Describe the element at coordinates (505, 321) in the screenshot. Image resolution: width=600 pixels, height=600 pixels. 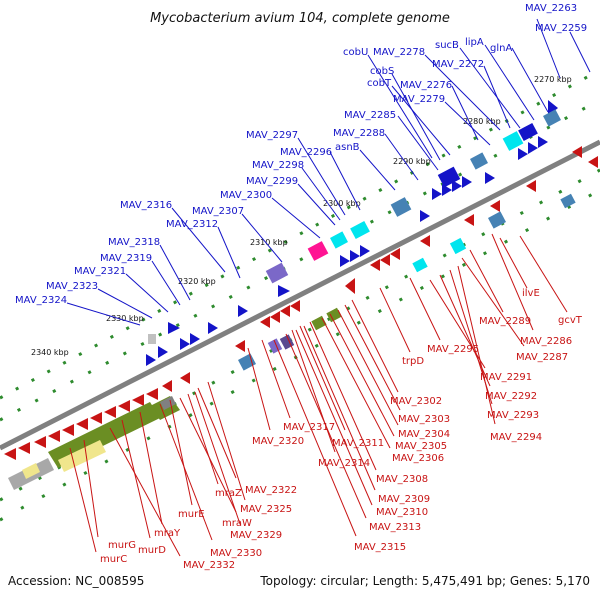
I see `gene-label: MAV_2289` at that location.